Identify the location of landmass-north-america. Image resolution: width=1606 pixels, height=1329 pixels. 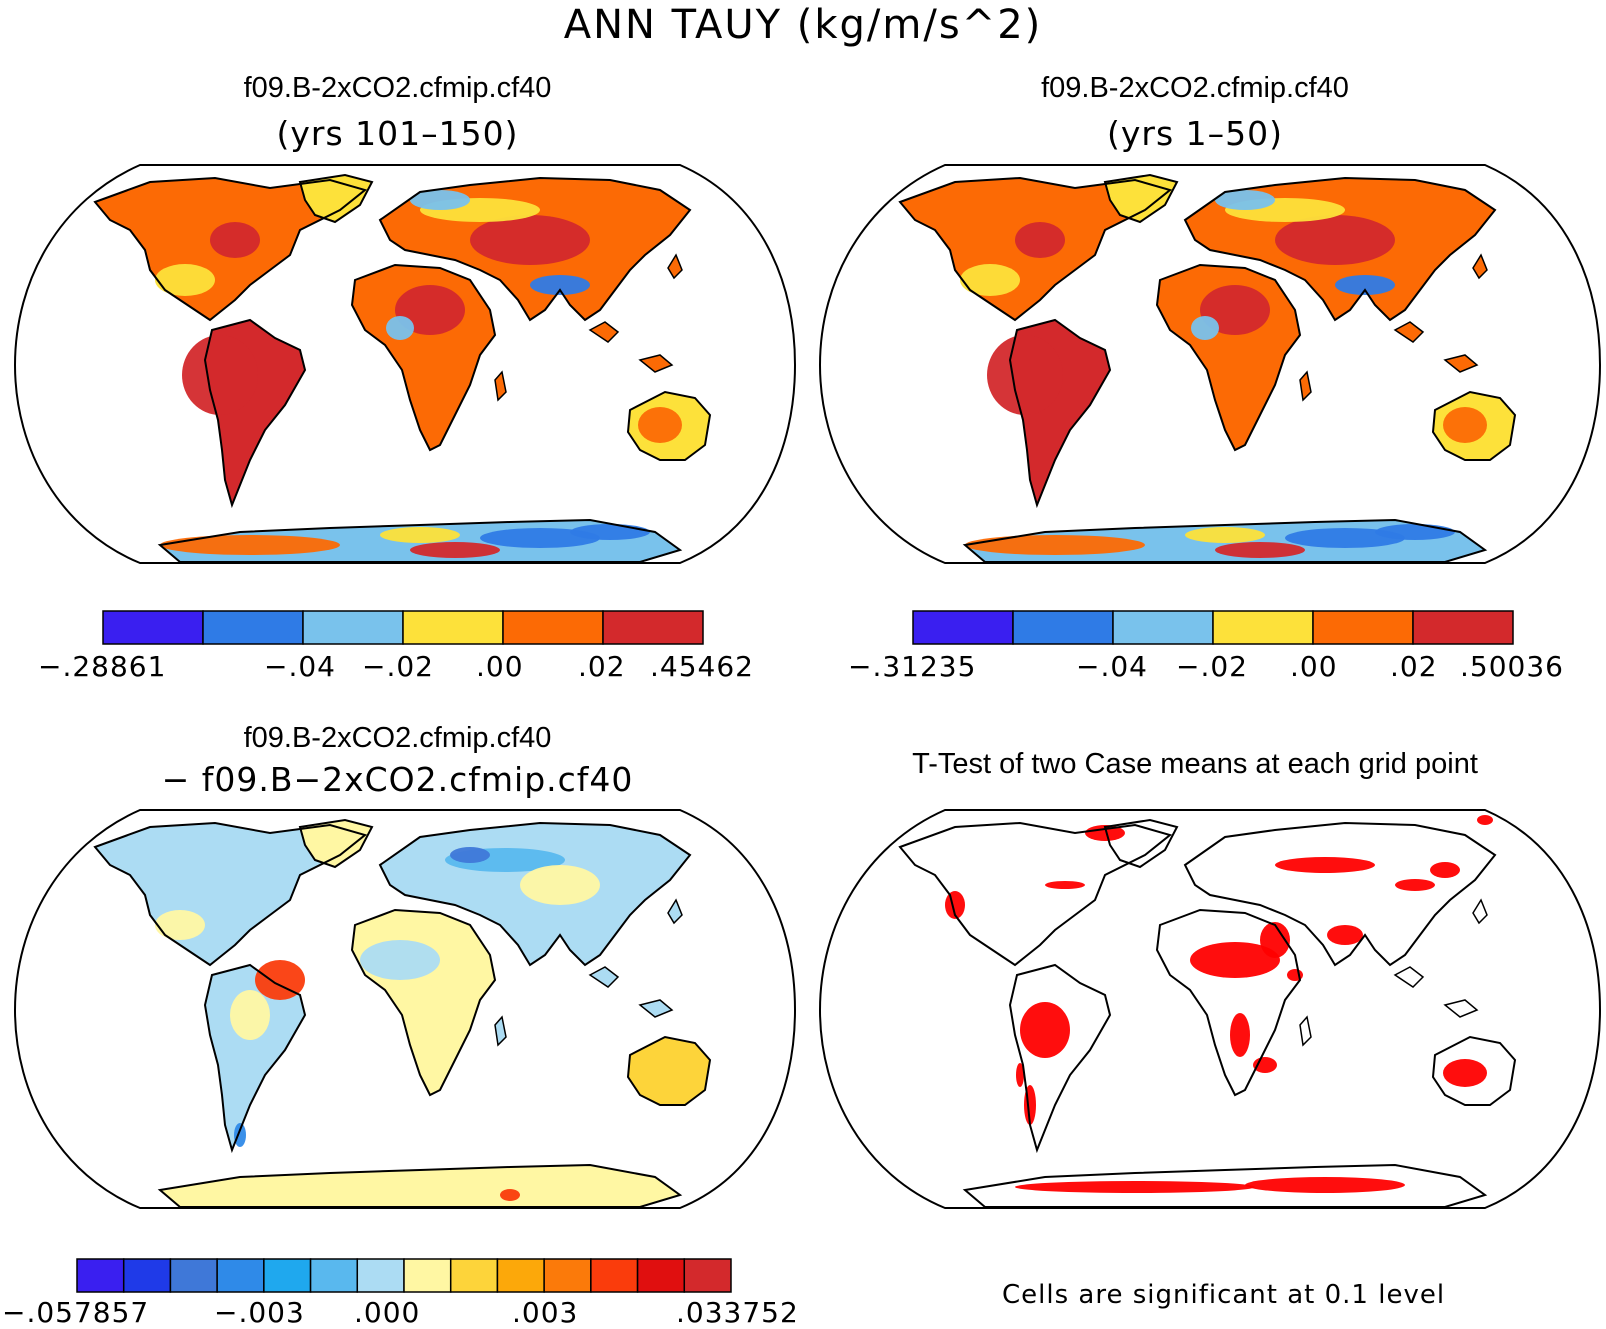
(1035, 894).